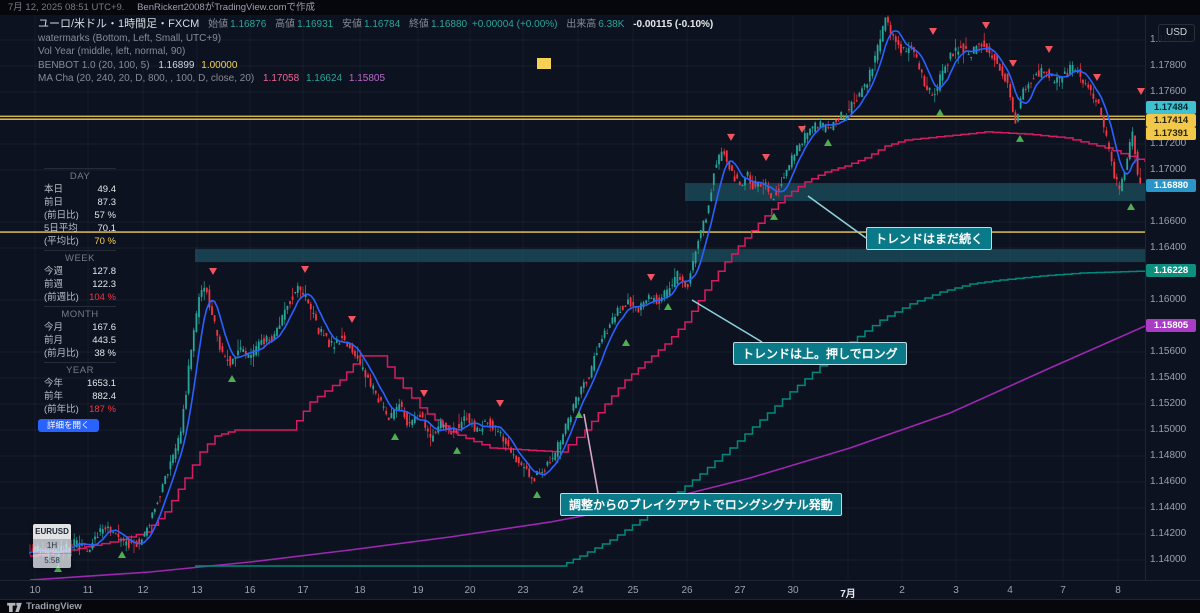 The height and width of the screenshot is (613, 1200). What do you see at coordinates (80, 396) in the screenshot?
I see `stat-row: 前年 882.4` at bounding box center [80, 396].